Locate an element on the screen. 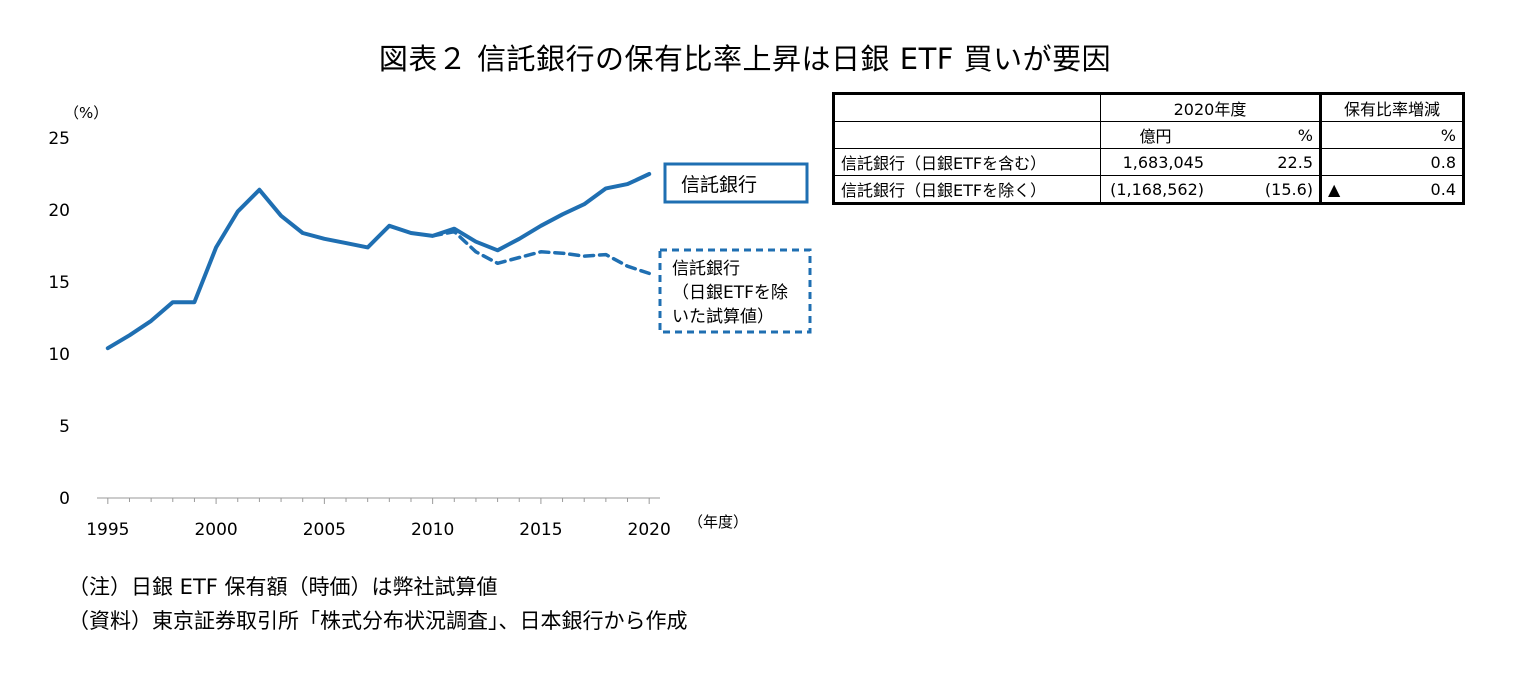 The image size is (1516, 679). x-tick-label: 2015 is located at coordinates (540, 530).